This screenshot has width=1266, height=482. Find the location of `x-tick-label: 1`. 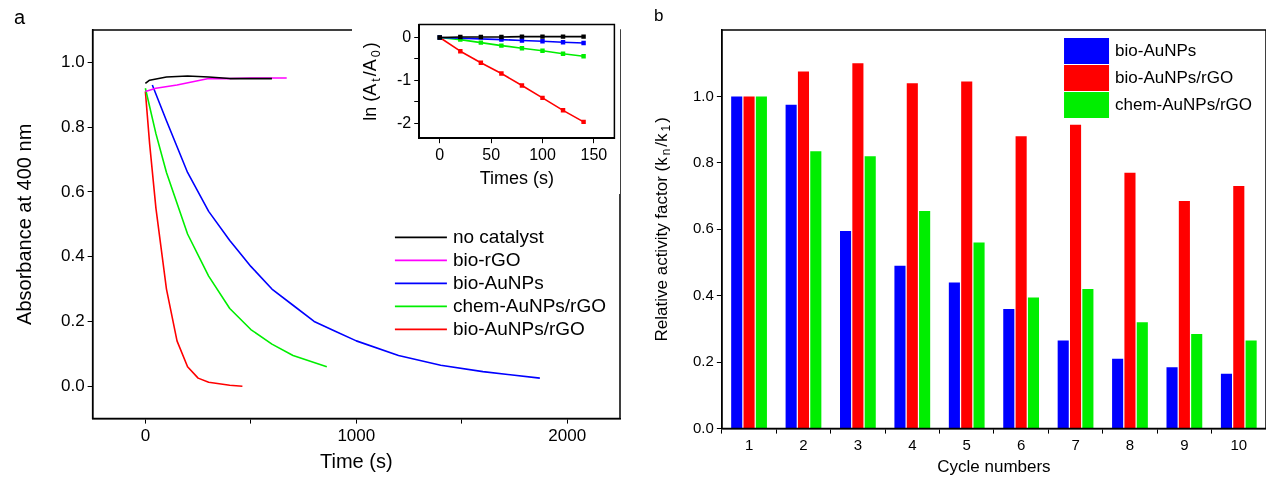

x-tick-label: 1 is located at coordinates (749, 444).